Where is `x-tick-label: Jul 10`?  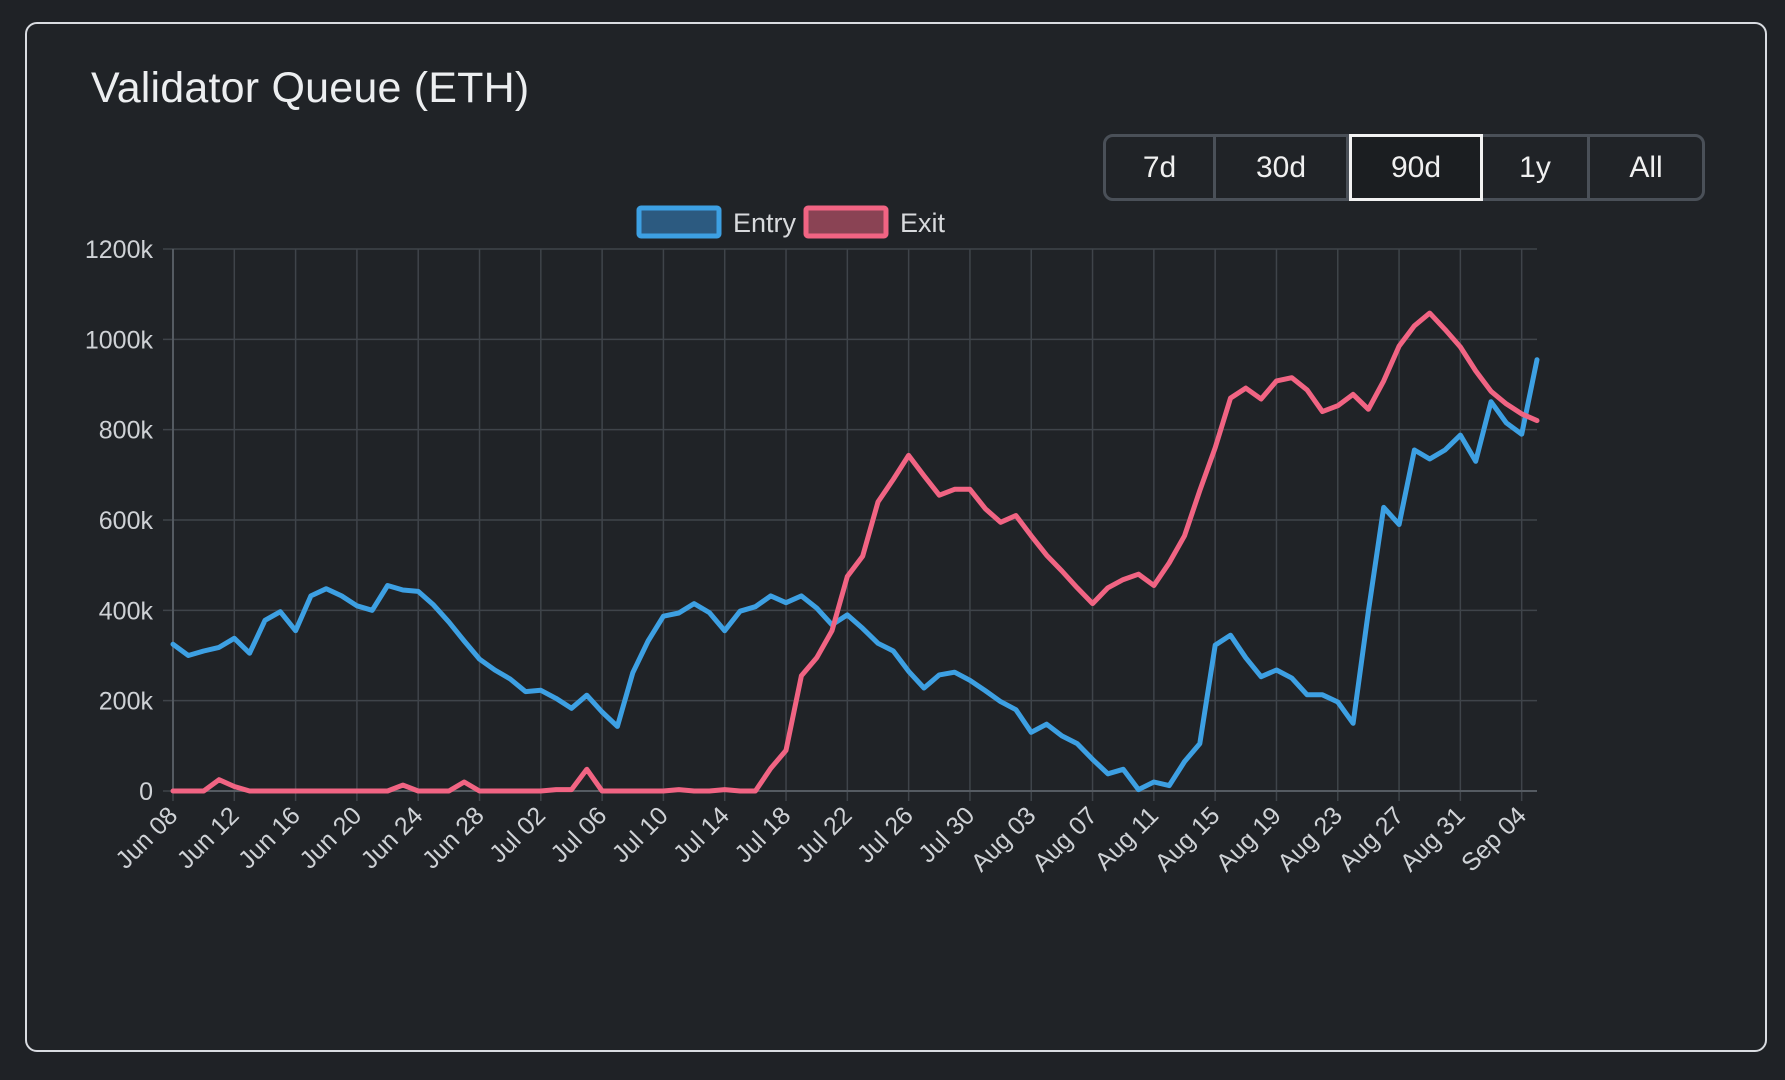
x-tick-label: Jul 10 is located at coordinates (640, 834).